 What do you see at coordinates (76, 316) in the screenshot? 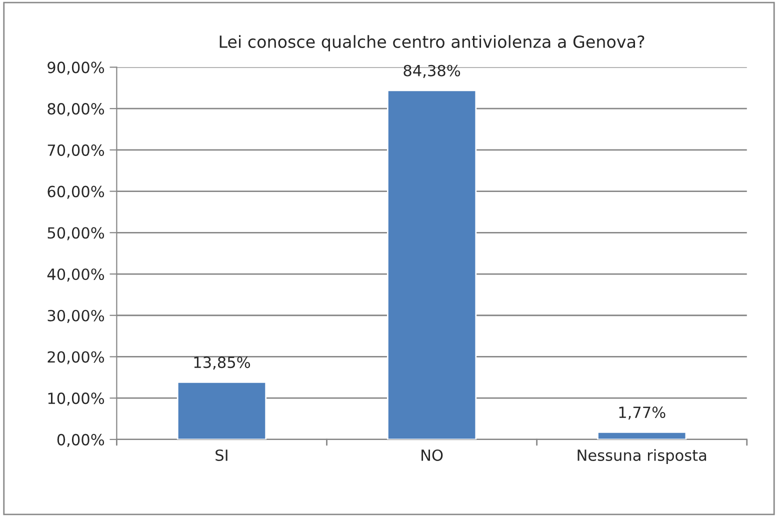
I see `y-tick-label: 30,00%` at bounding box center [76, 316].